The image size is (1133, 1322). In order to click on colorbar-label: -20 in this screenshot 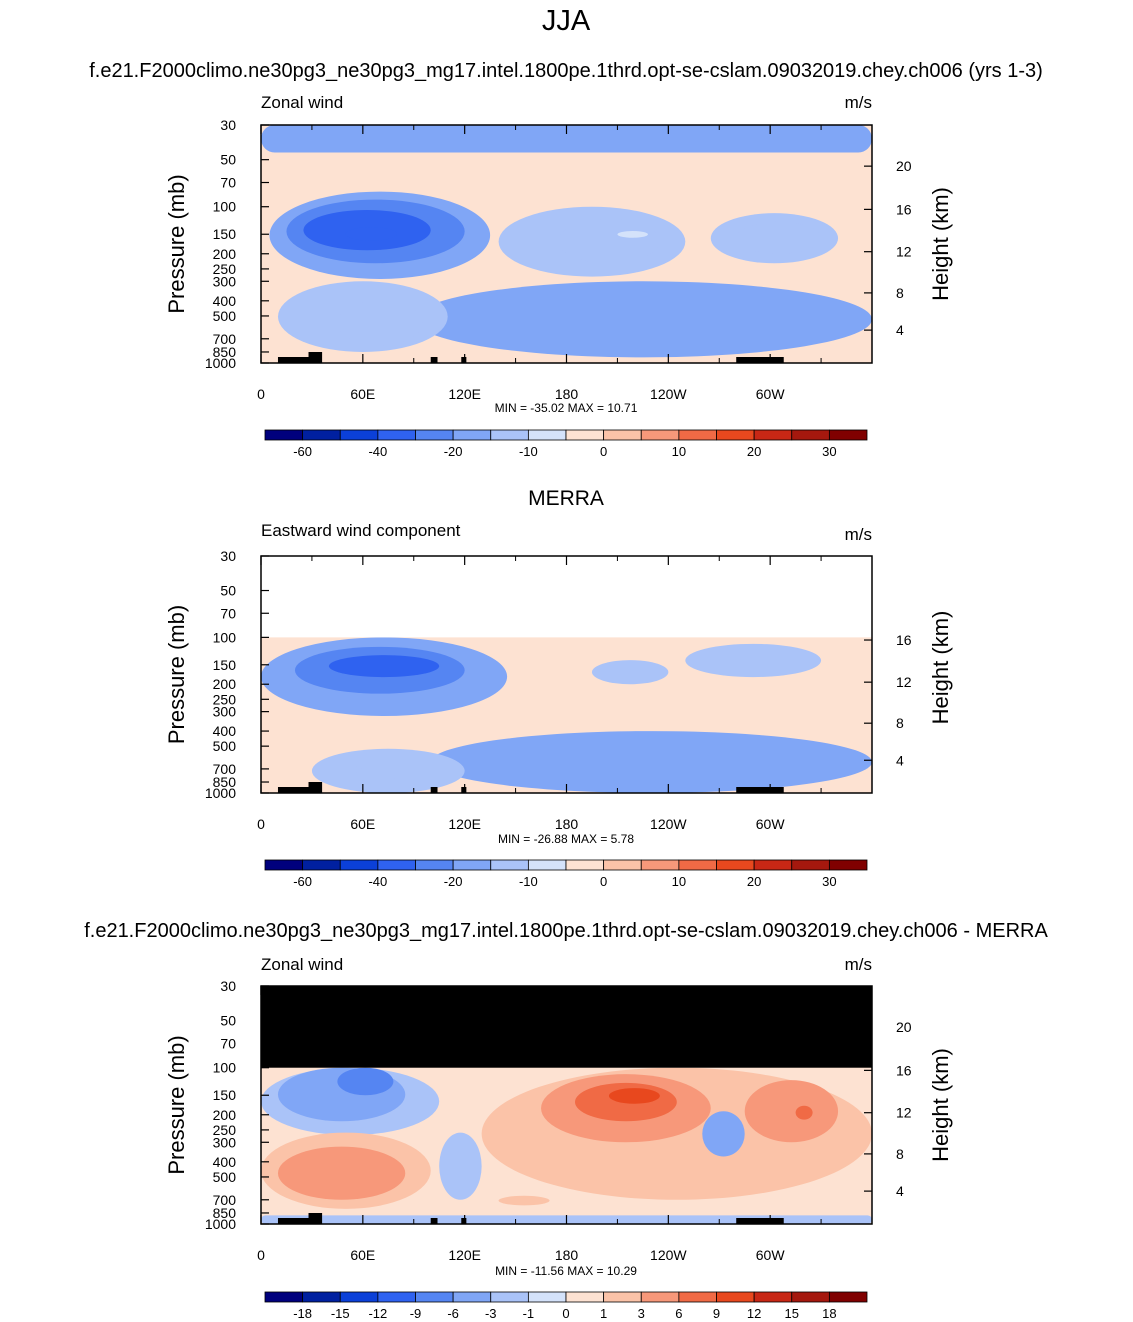, I will do `click(453, 451)`.